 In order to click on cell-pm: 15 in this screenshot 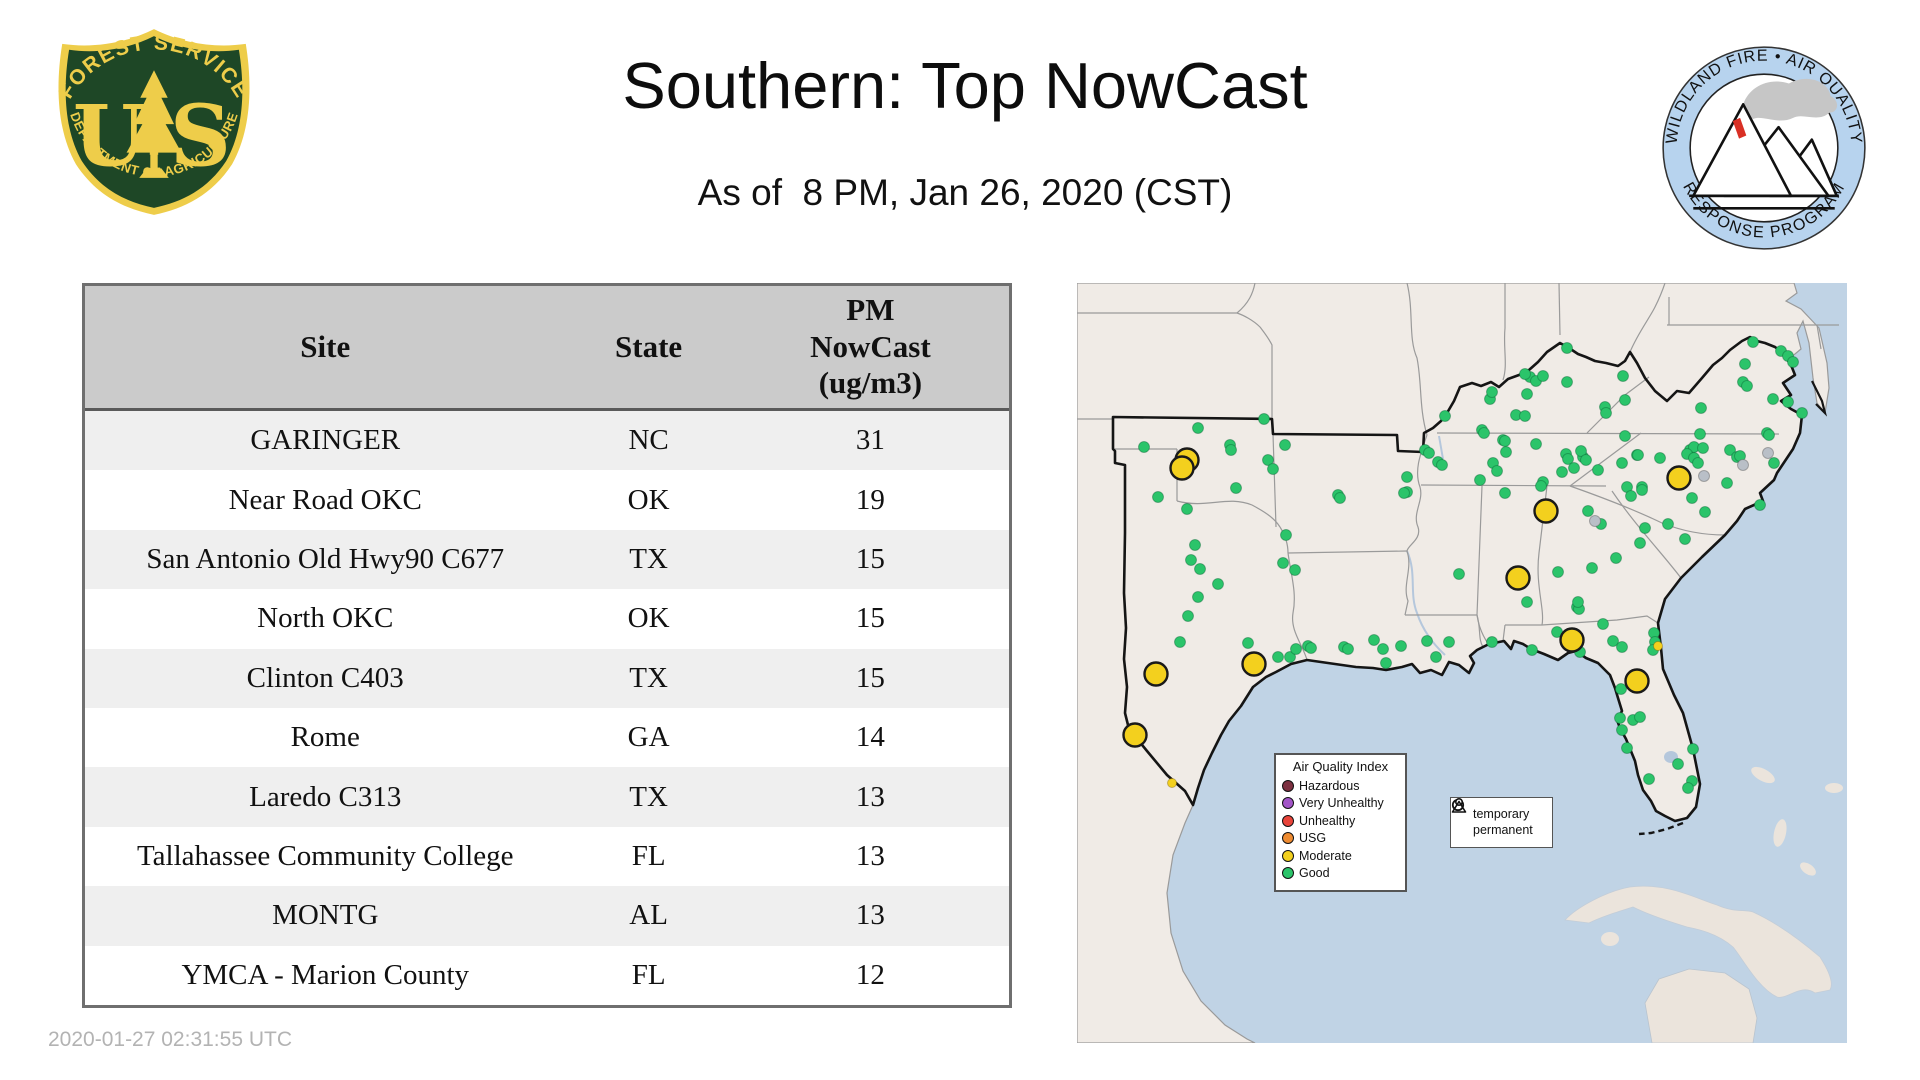, I will do `click(870, 558)`.